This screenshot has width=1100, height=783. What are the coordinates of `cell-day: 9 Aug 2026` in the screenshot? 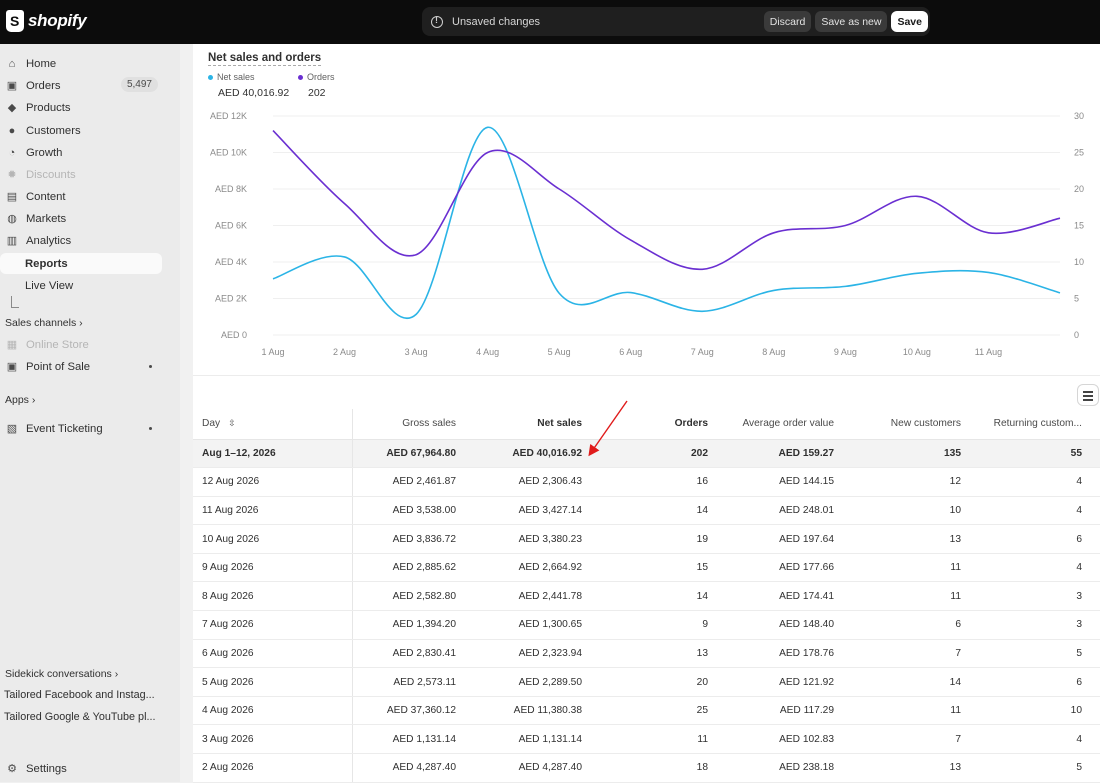 It's located at (272, 567).